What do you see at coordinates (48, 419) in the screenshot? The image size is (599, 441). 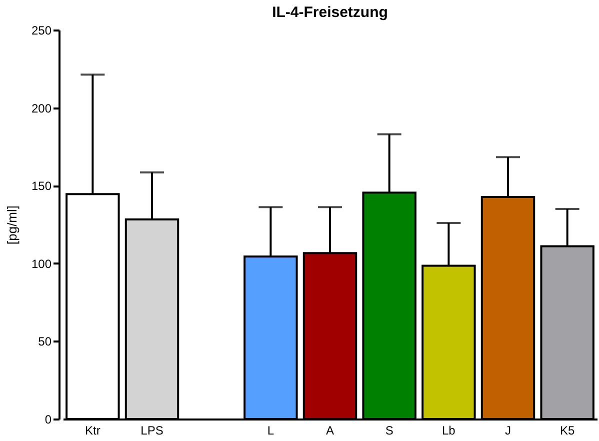 I see `y-tick-label: 0` at bounding box center [48, 419].